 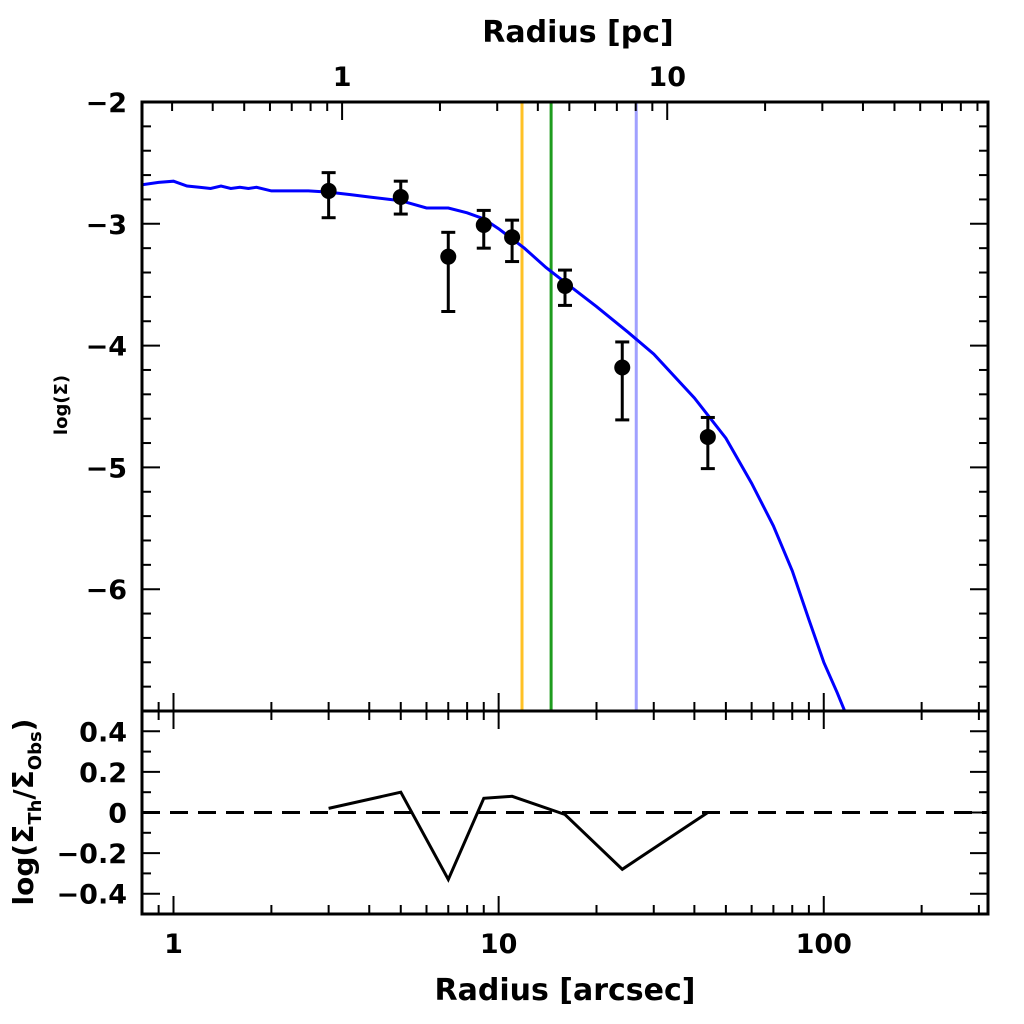 What do you see at coordinates (106, 225) in the screenshot?
I see `y-tick-label: −3` at bounding box center [106, 225].